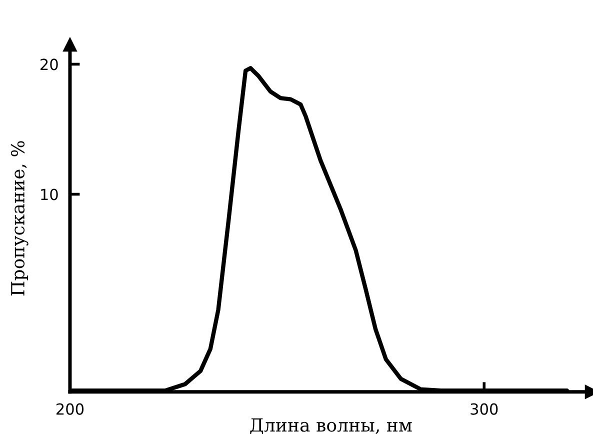  Describe the element at coordinates (49, 194) in the screenshot. I see `y-tick-label: 10` at that location.